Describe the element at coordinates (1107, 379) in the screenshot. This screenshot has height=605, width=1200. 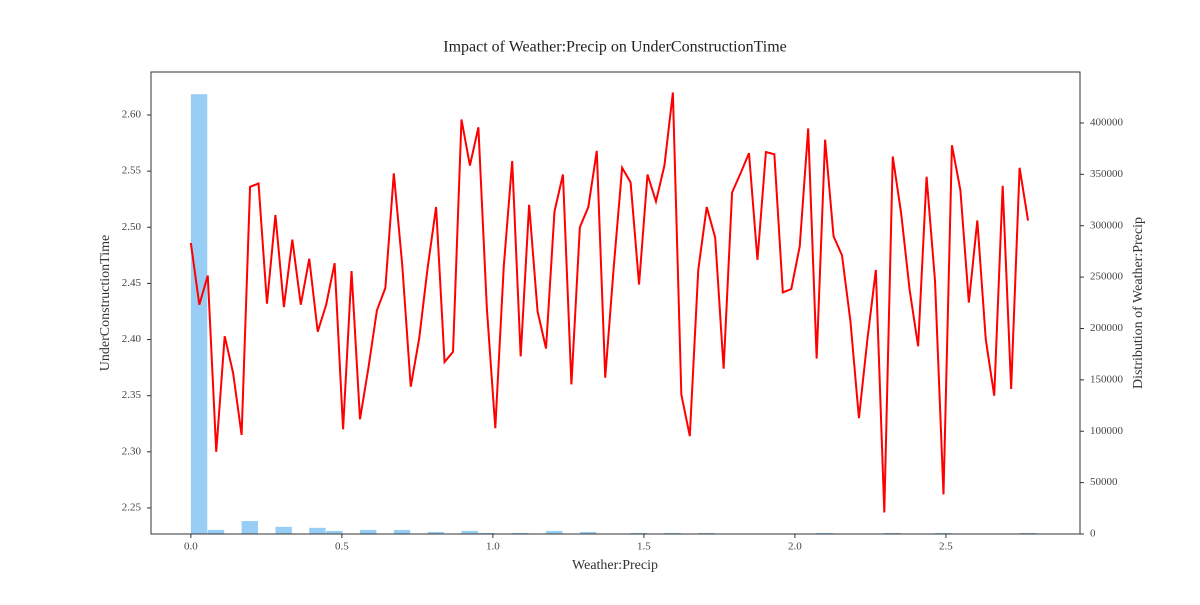
I see `y2-tick-label: 150000` at that location.